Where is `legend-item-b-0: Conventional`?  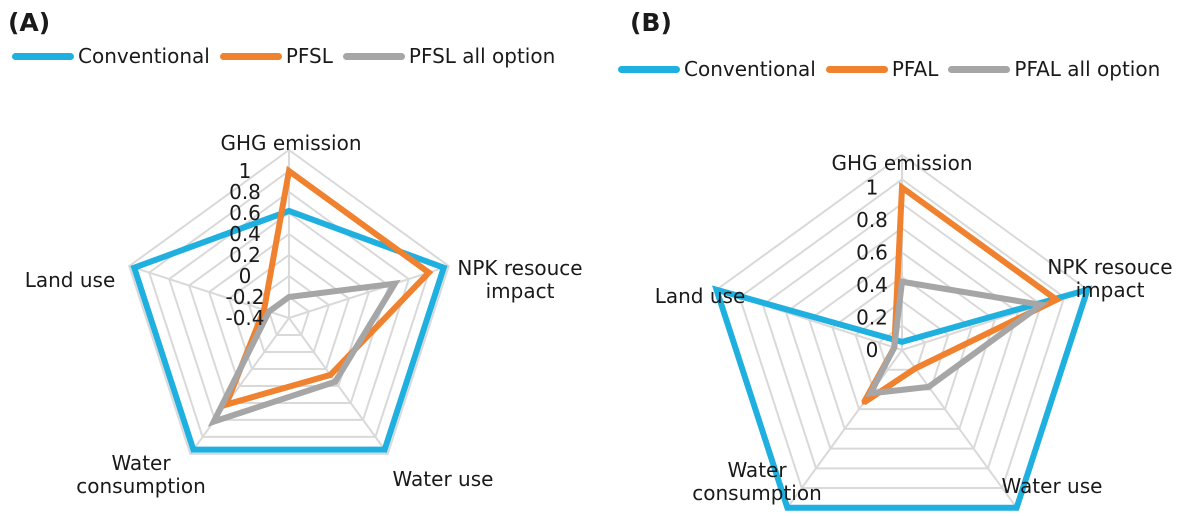 legend-item-b-0: Conventional is located at coordinates (717, 69).